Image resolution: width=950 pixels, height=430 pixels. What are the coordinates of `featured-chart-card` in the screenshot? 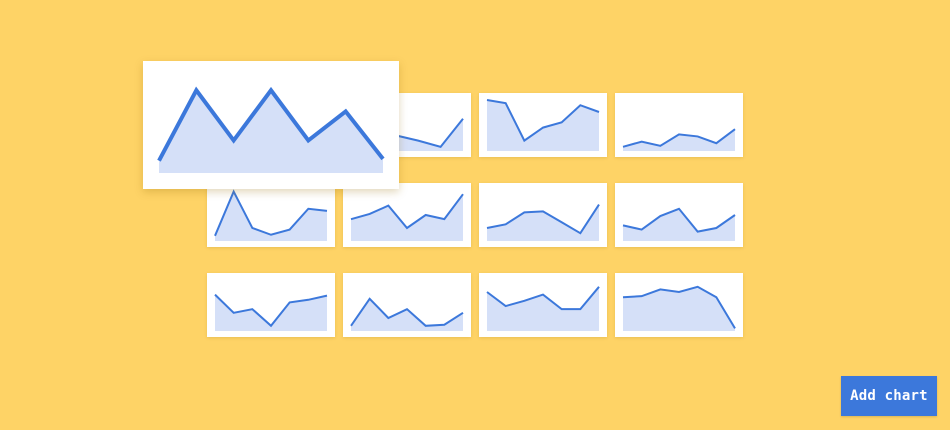 It's located at (271, 125).